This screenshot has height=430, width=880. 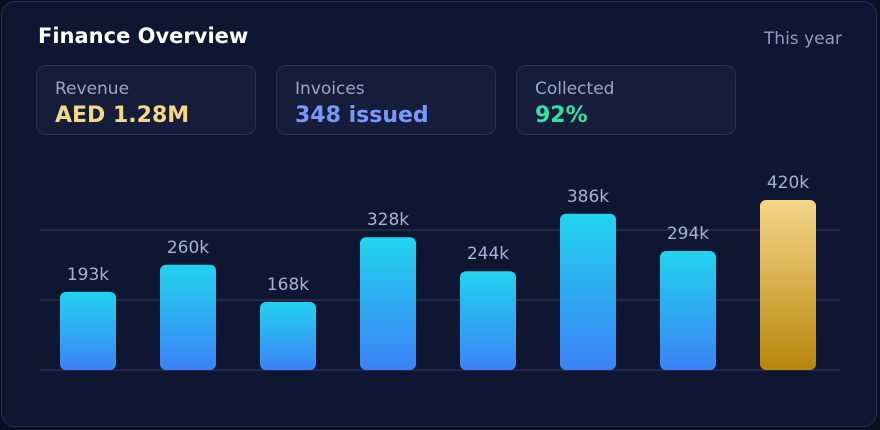 I want to click on bar-value-label: 260k, so click(x=188, y=248).